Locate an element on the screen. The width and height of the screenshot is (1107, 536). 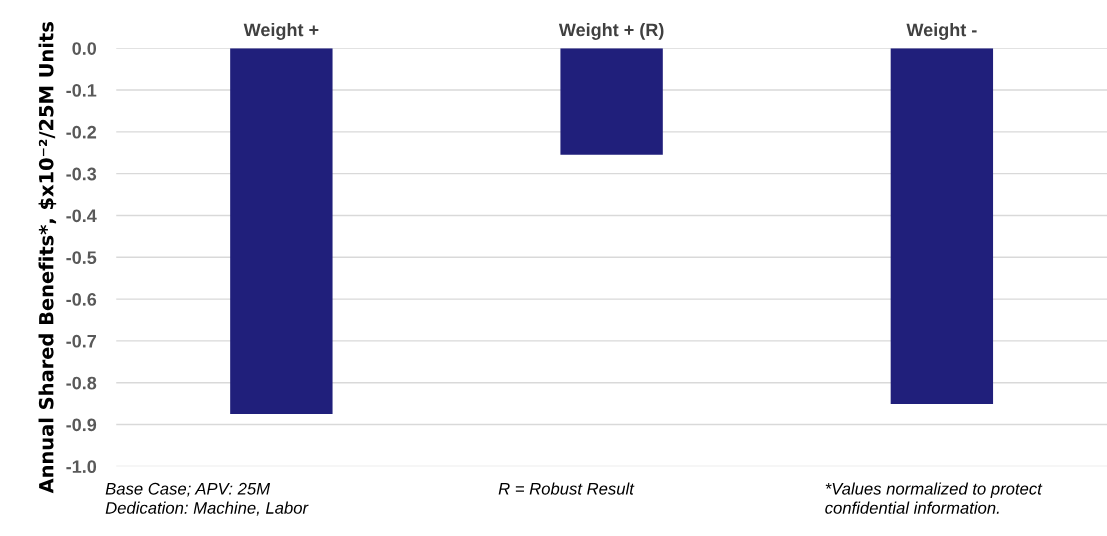
y-tick-label: -0.8 is located at coordinates (81, 383).